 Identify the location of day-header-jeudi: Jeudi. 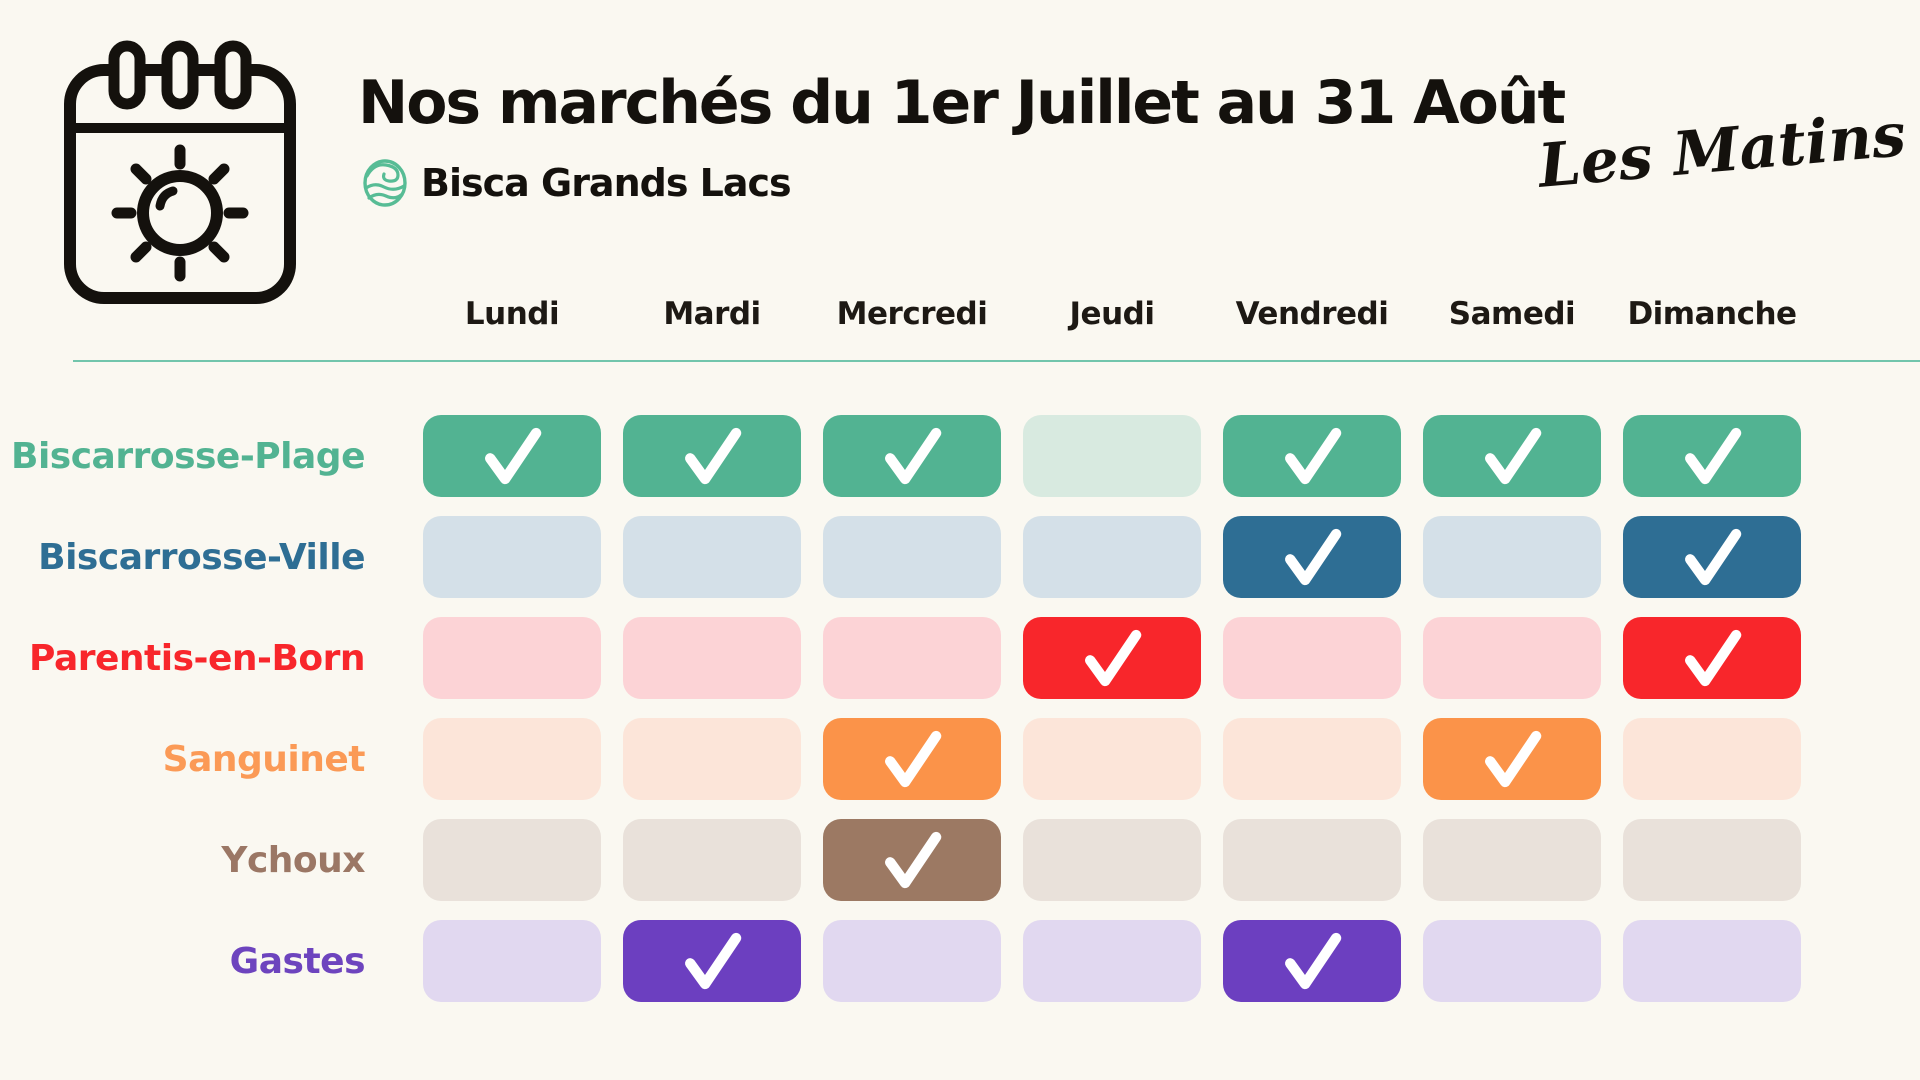
(1112, 314).